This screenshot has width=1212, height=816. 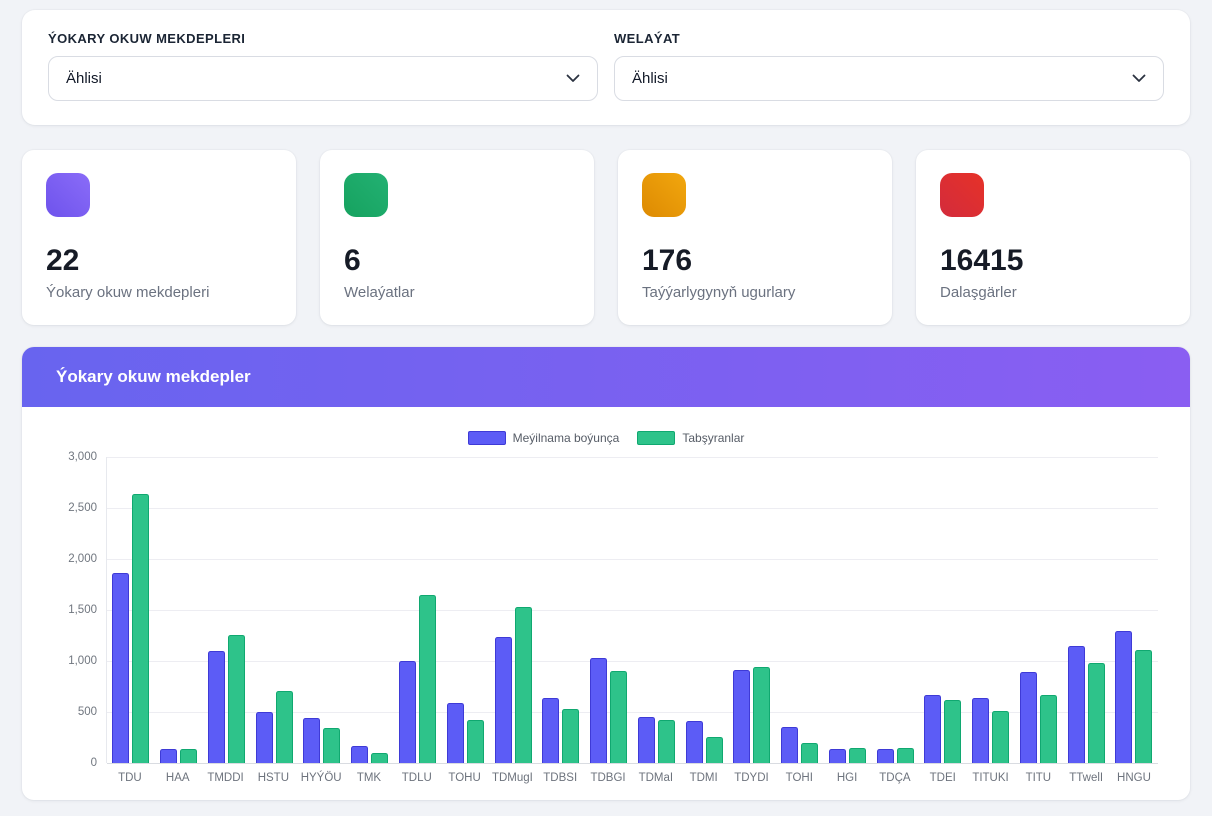 I want to click on bar-group-TOHU, so click(x=465, y=610).